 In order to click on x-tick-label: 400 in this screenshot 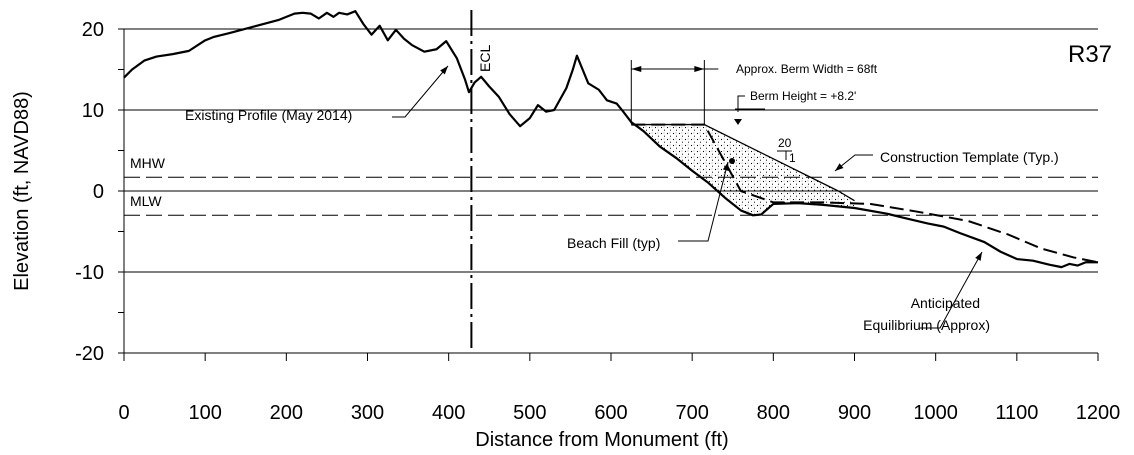, I will do `click(448, 413)`.